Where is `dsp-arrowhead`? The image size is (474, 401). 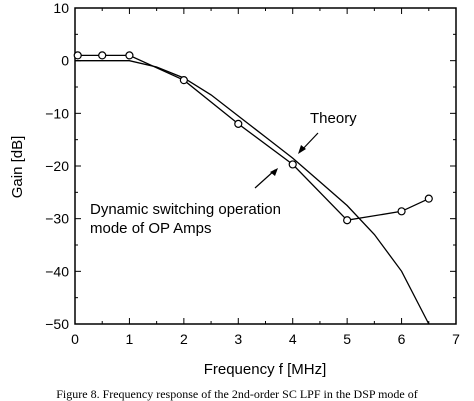
dsp-arrowhead is located at coordinates (274, 172).